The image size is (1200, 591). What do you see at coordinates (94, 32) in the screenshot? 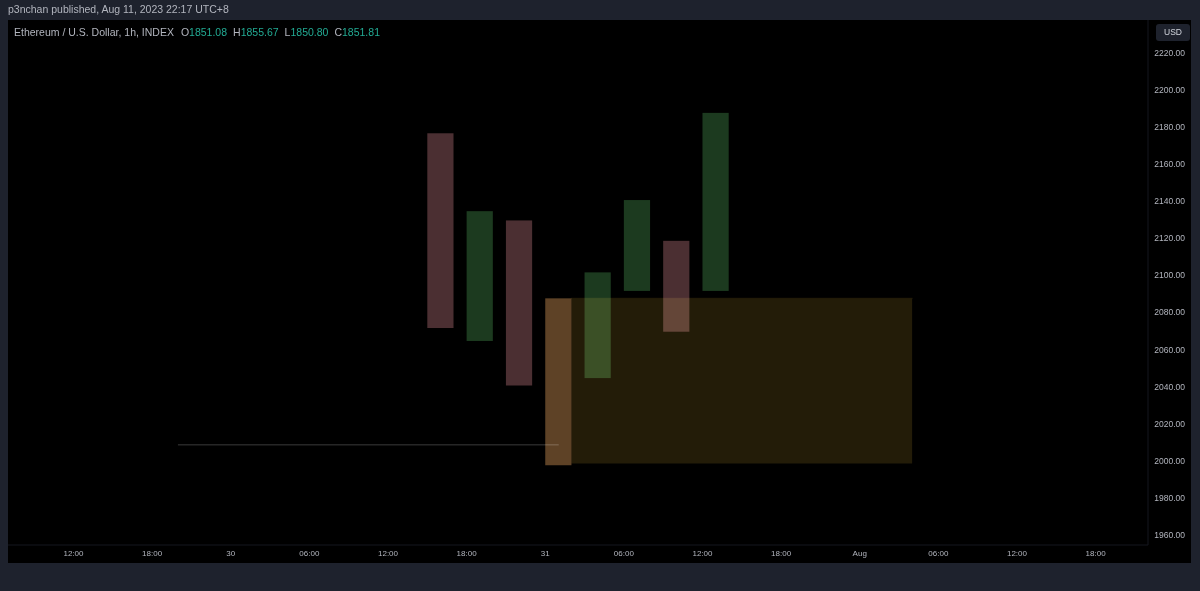
I see `text: Ethereum / U.S. Dollar, 1h, INDEX` at bounding box center [94, 32].